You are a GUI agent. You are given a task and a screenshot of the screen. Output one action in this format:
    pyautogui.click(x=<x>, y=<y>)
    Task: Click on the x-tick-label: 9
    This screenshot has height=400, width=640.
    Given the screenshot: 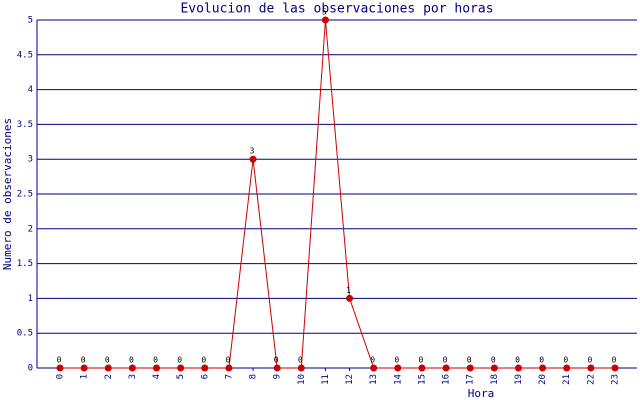 What is the action you would take?
    pyautogui.click(x=278, y=376)
    